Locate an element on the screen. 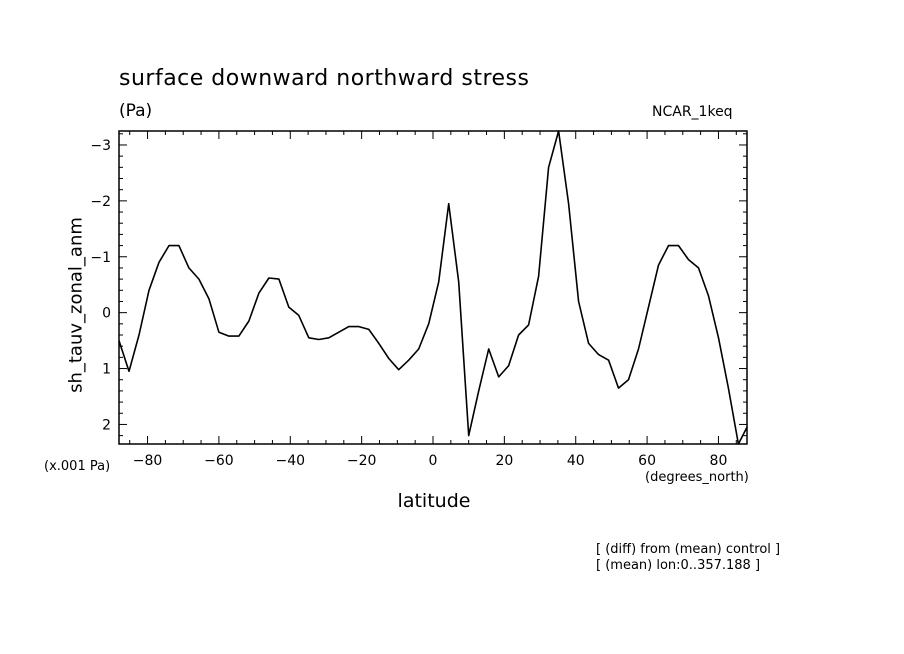  y-tick-label: 2 is located at coordinates (106, 425).